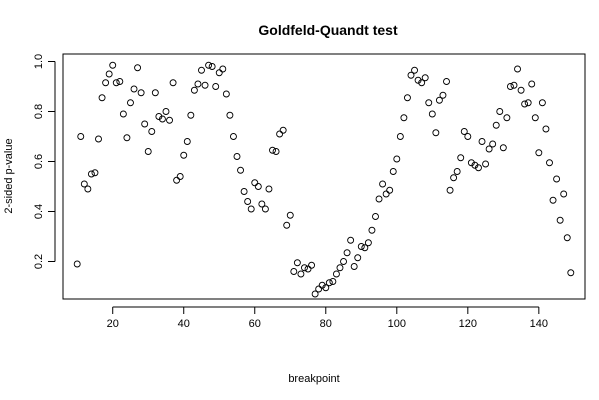  I want to click on y-tick-label: 1.0, so click(39, 61).